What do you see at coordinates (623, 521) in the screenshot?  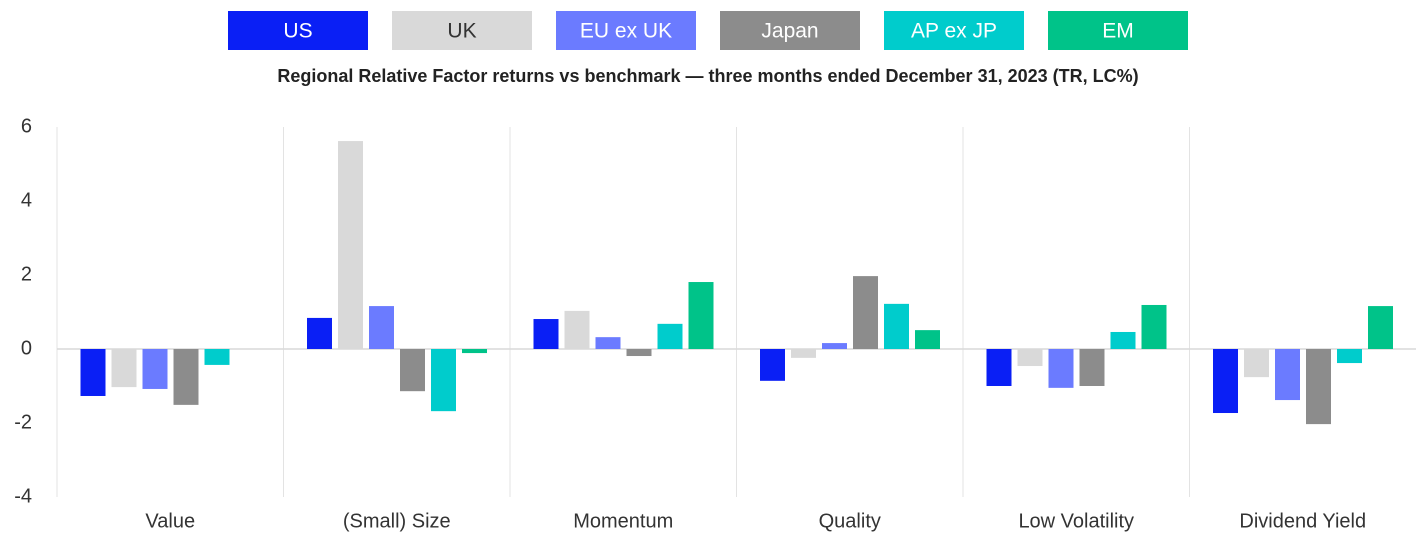 I see `x-tick-label: Momentum` at bounding box center [623, 521].